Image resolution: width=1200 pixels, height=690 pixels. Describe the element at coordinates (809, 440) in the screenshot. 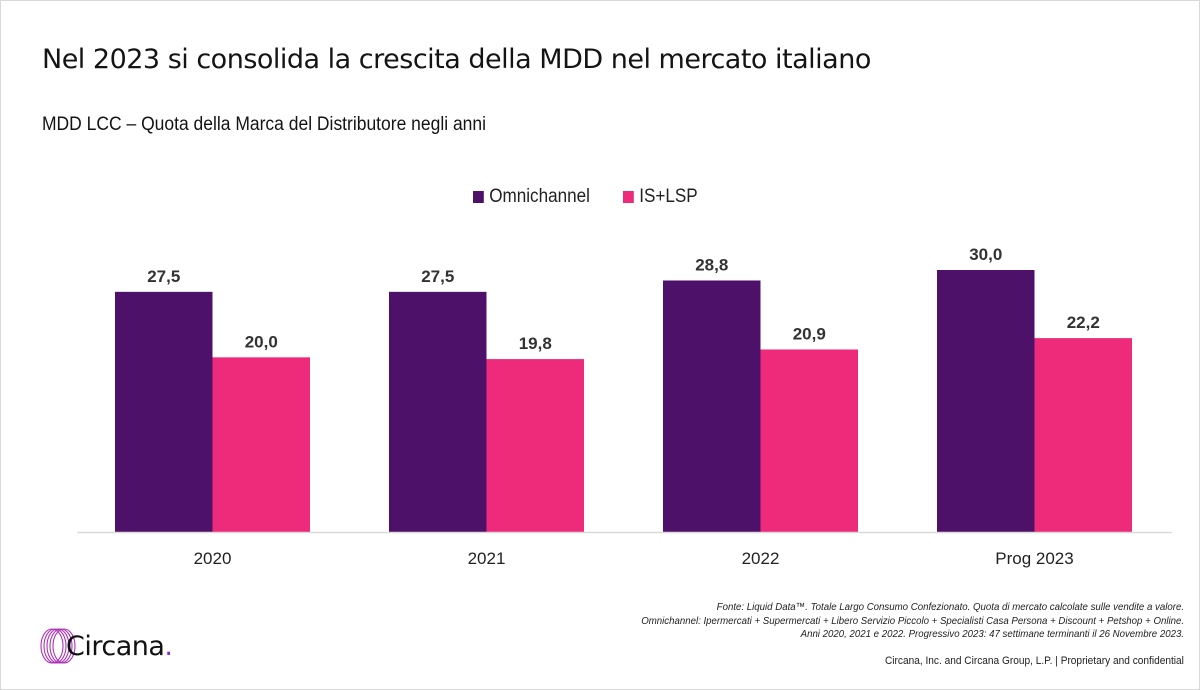

I see `bar-is-lsp-2022` at that location.